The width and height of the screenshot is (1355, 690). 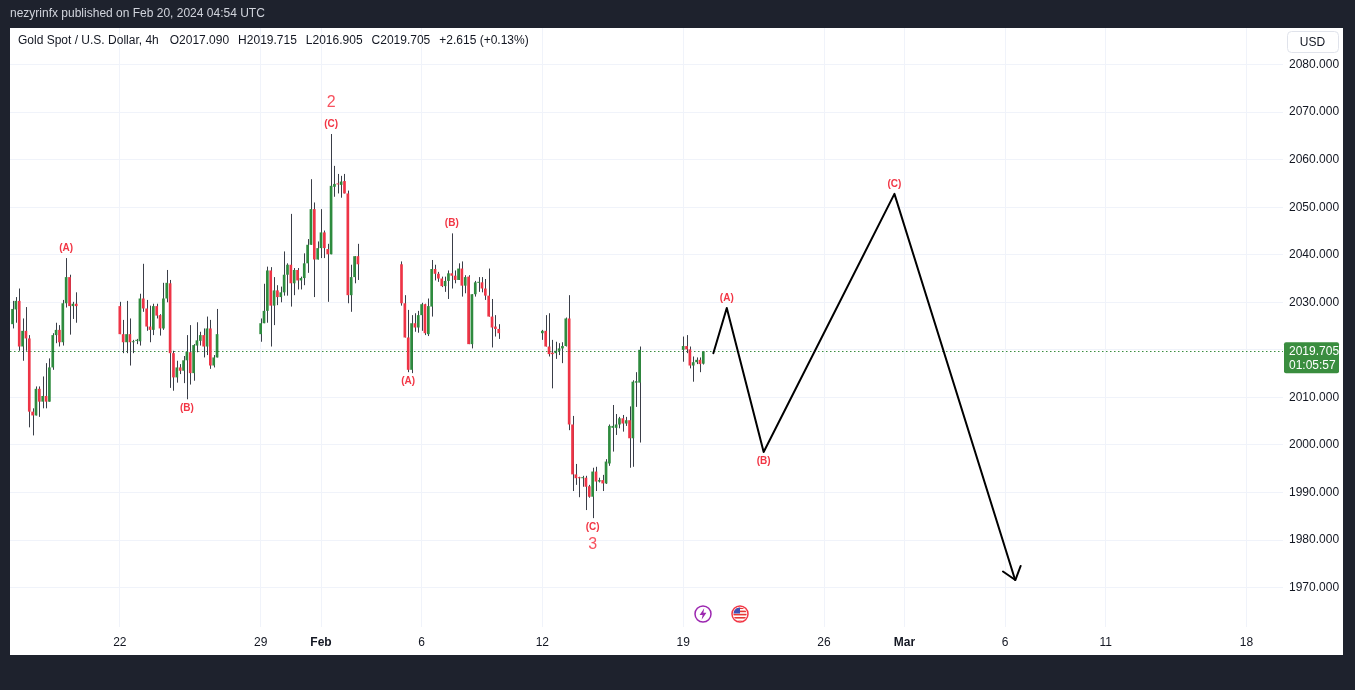 I want to click on annotation: C2019.705, so click(x=401, y=40).